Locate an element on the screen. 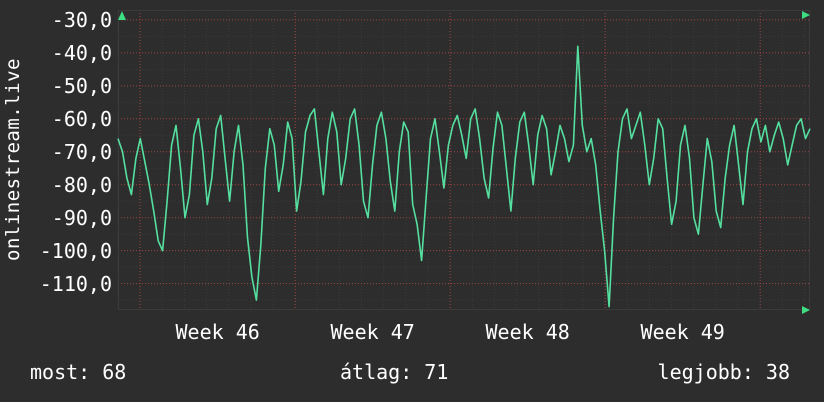  y-tick-label: -90,0 is located at coordinates (81, 217).